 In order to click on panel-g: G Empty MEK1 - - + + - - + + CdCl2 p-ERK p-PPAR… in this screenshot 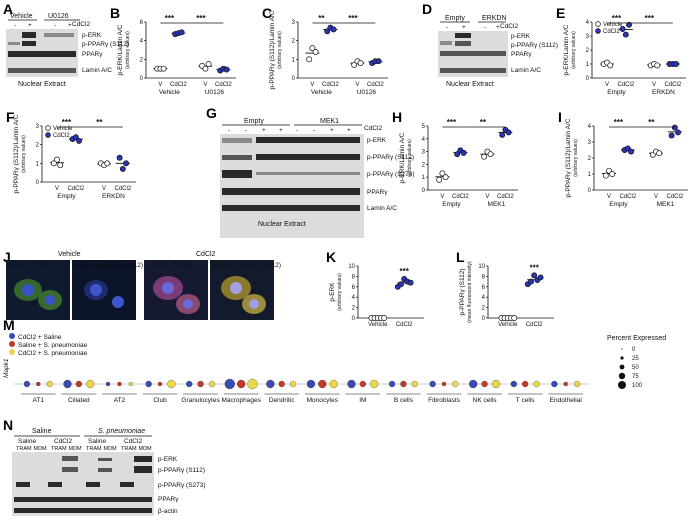, I will do `click(310, 171)`.